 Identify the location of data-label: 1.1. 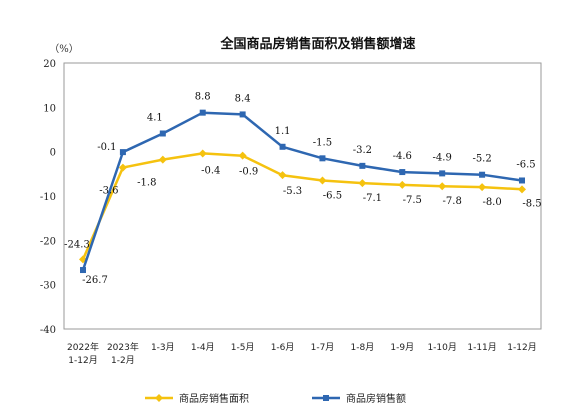
(283, 131).